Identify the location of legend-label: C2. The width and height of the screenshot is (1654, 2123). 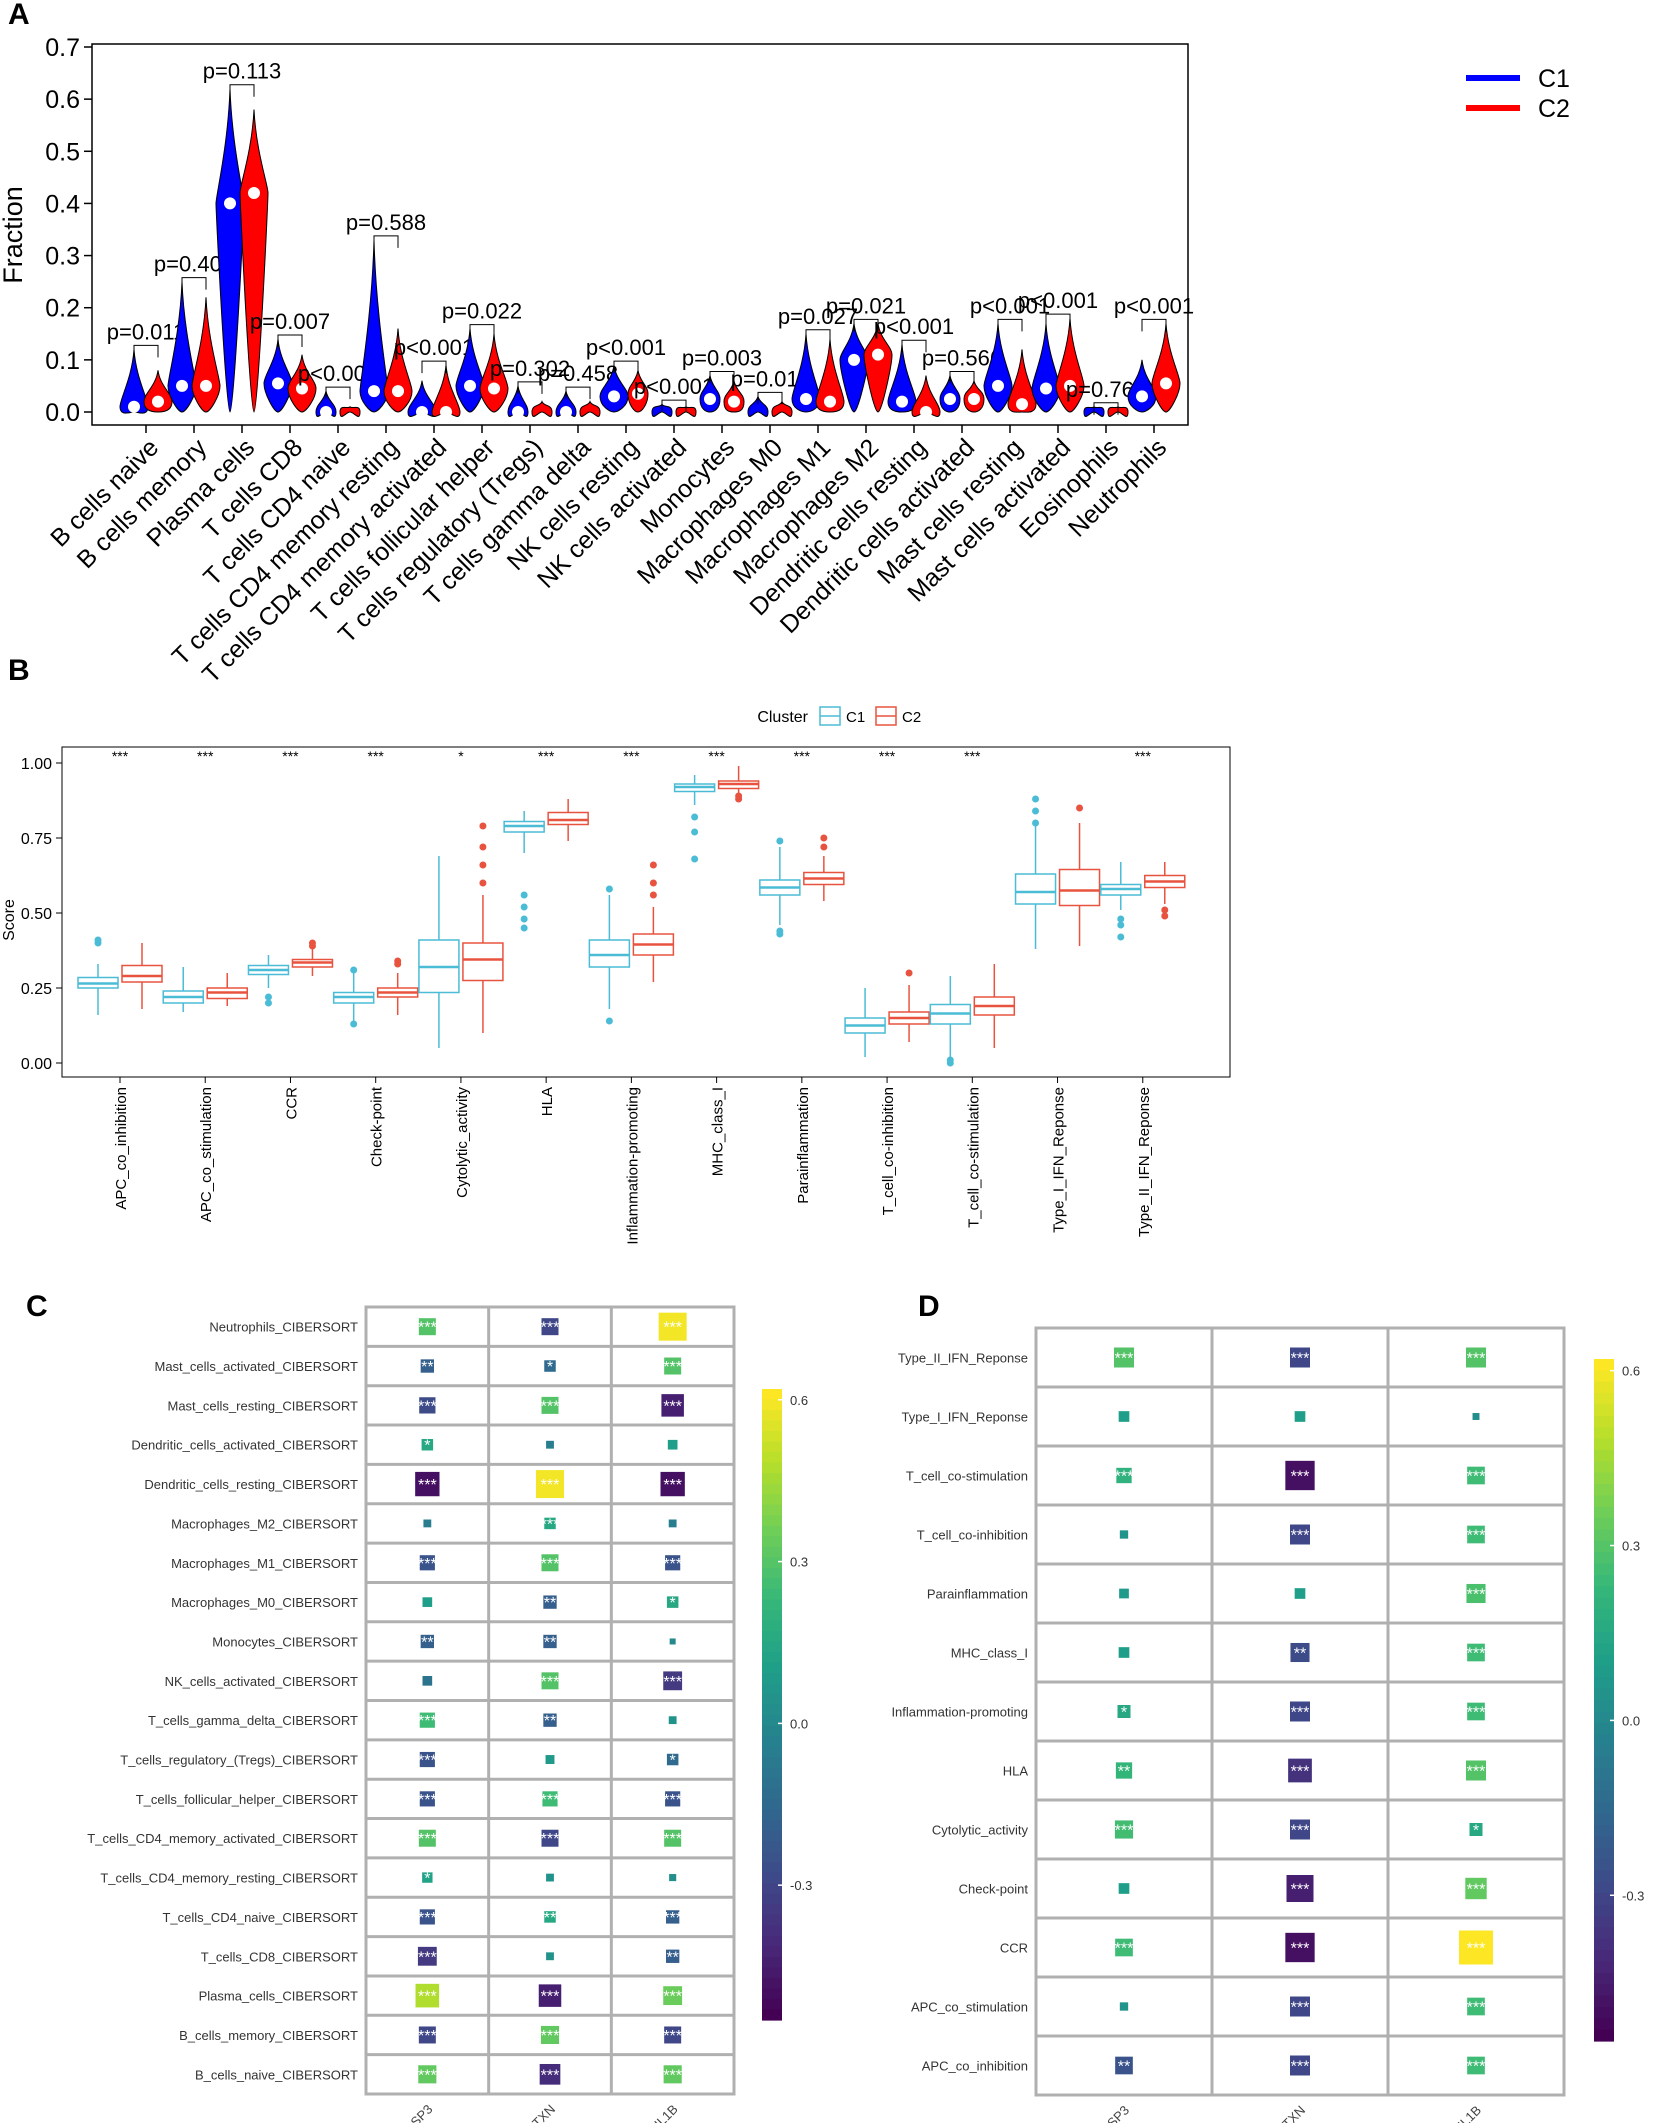
(1554, 109).